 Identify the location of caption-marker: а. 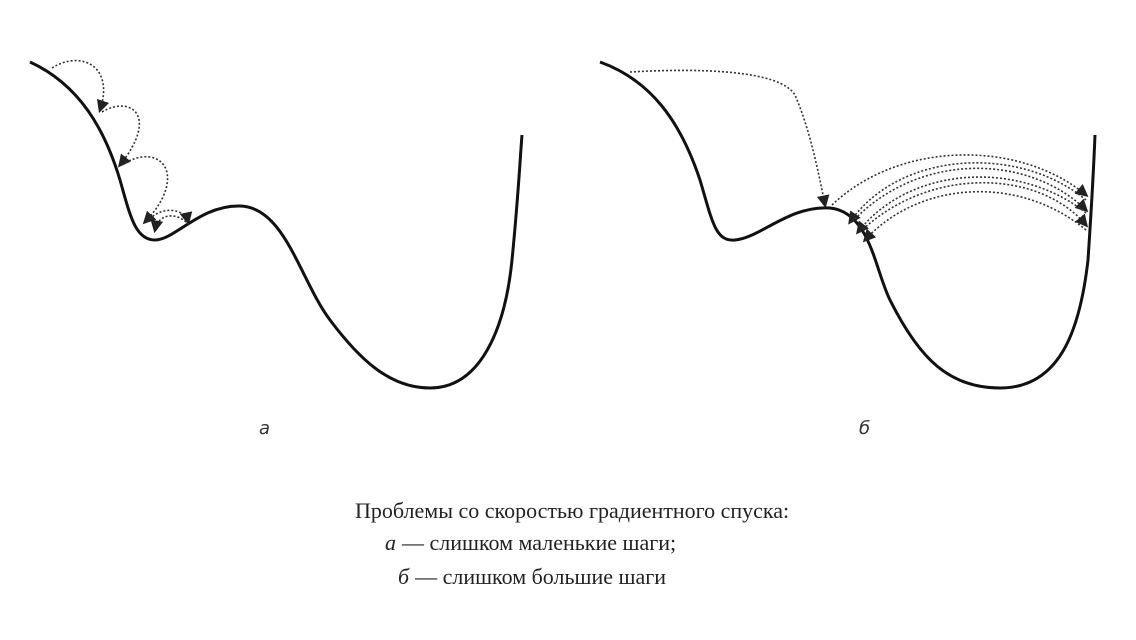
(390, 542).